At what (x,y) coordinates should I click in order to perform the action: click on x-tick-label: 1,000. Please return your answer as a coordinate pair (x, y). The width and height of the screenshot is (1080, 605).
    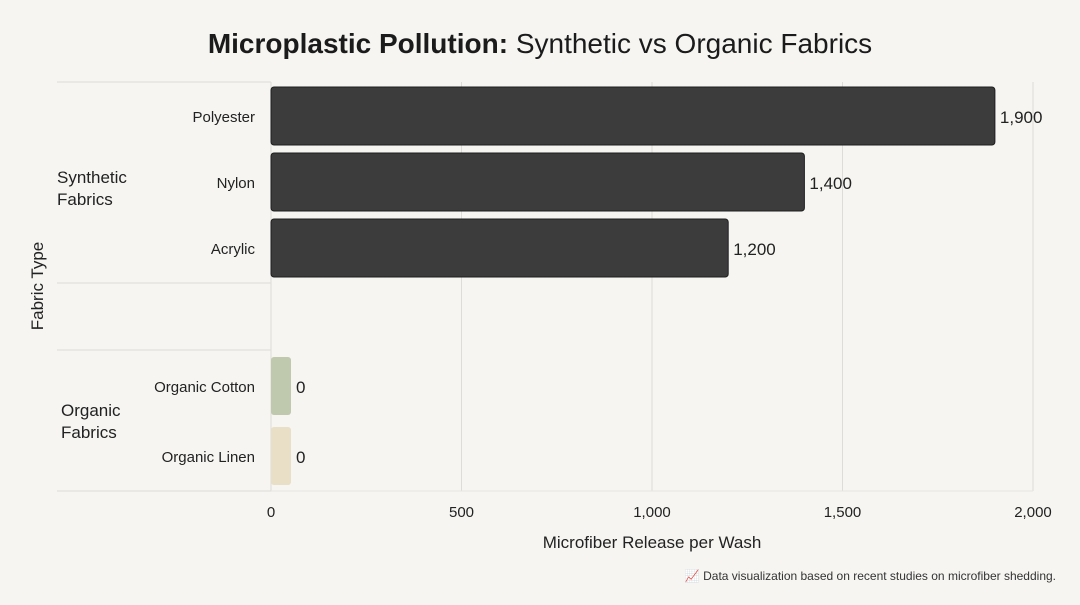
    Looking at the image, I should click on (652, 512).